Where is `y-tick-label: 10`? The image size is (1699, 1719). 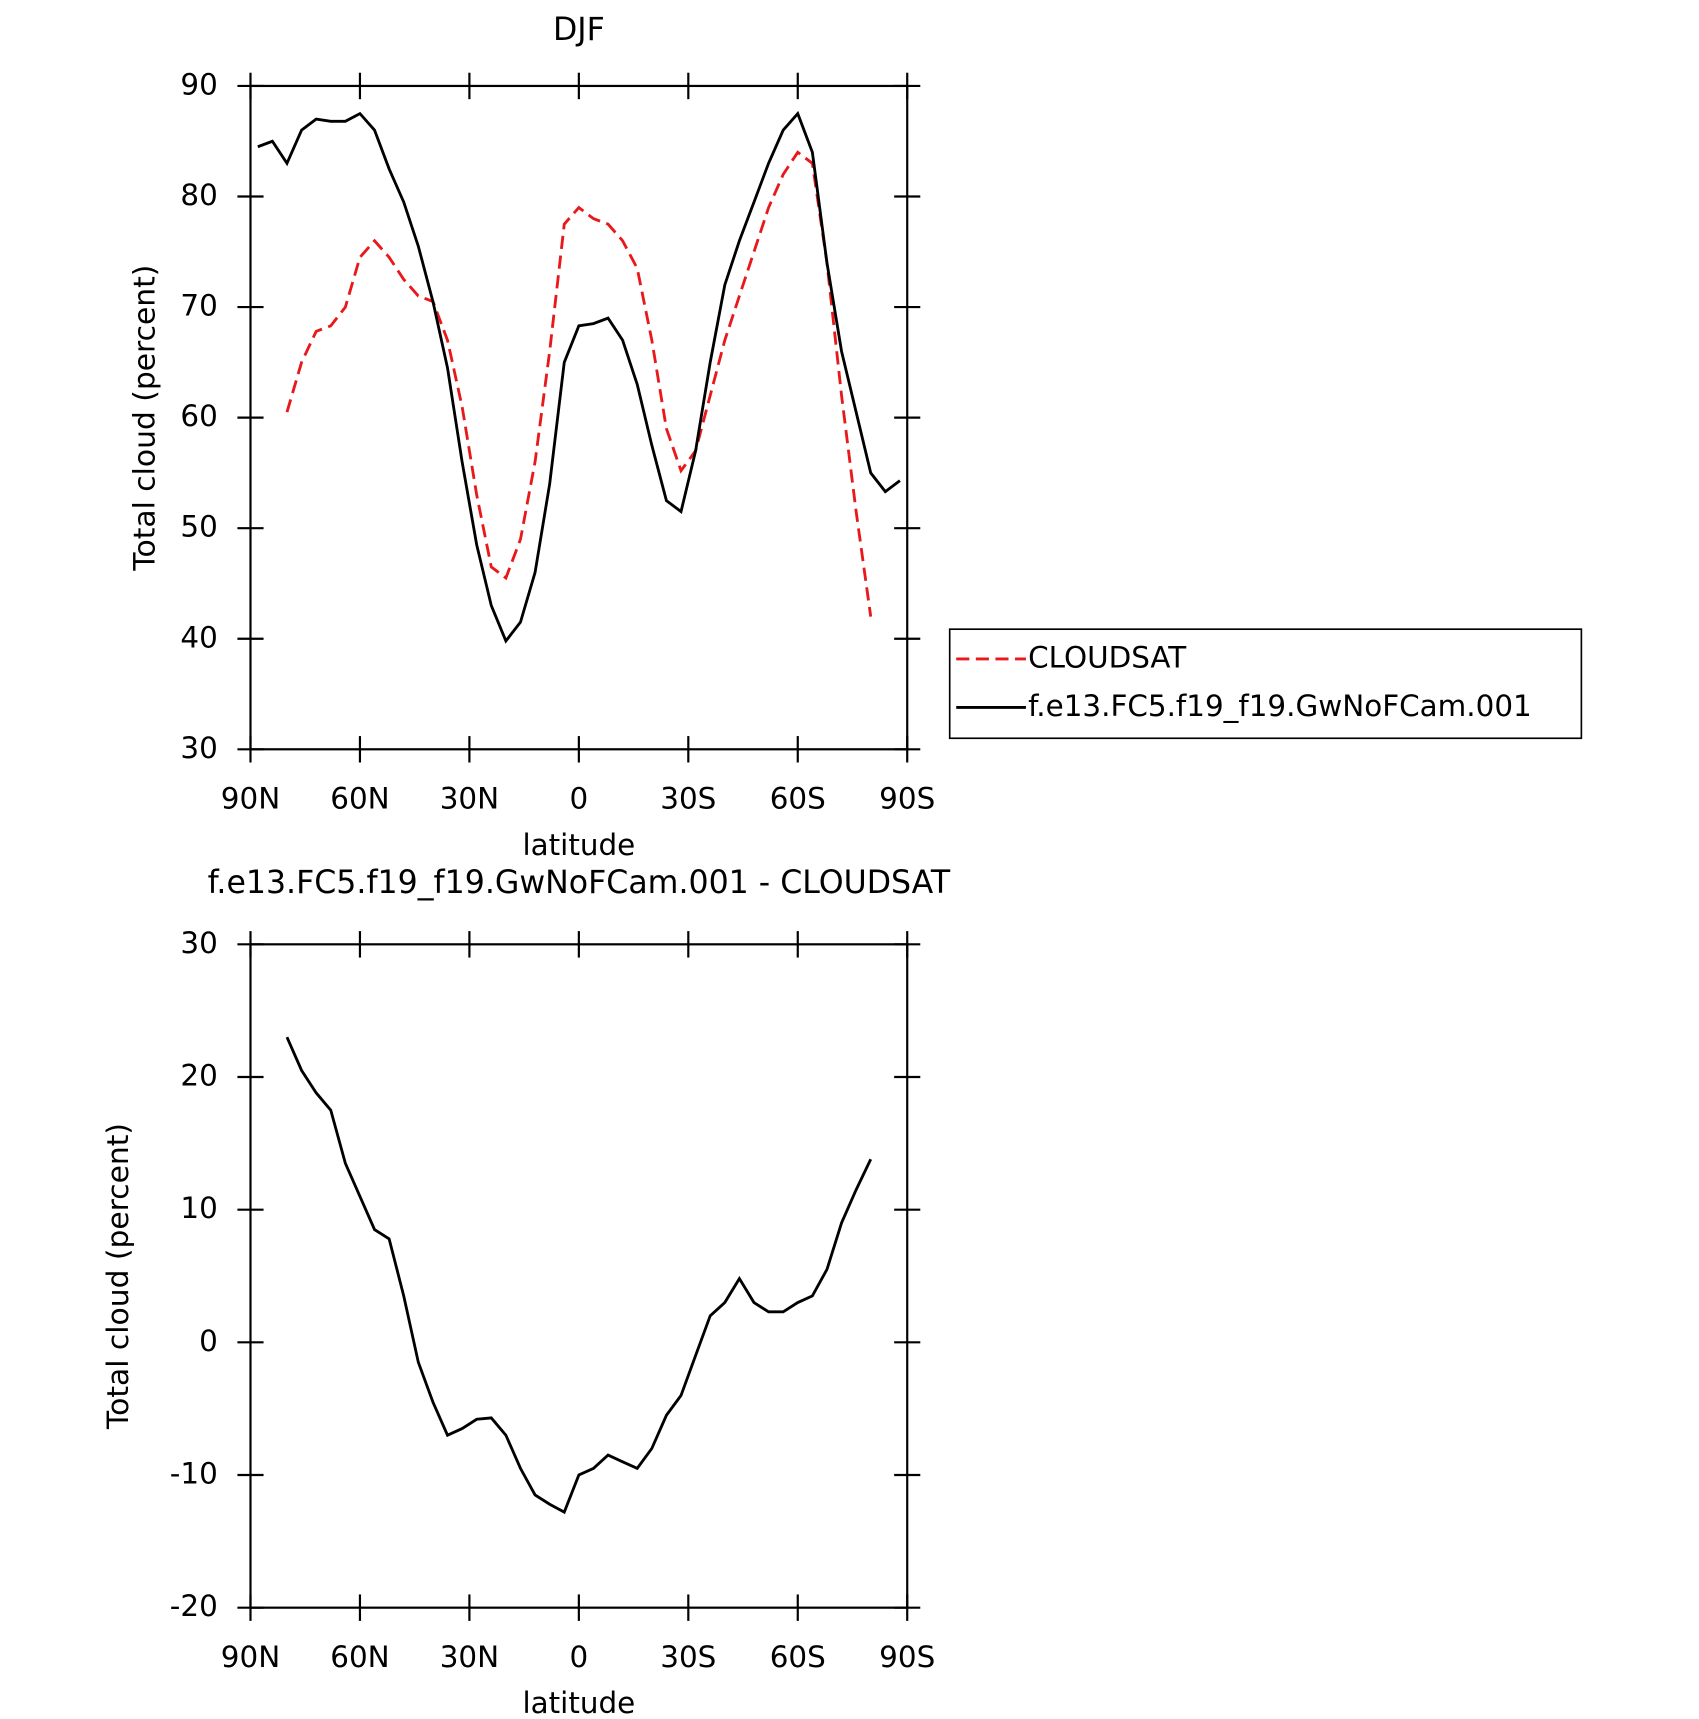
y-tick-label: 10 is located at coordinates (198, 1208).